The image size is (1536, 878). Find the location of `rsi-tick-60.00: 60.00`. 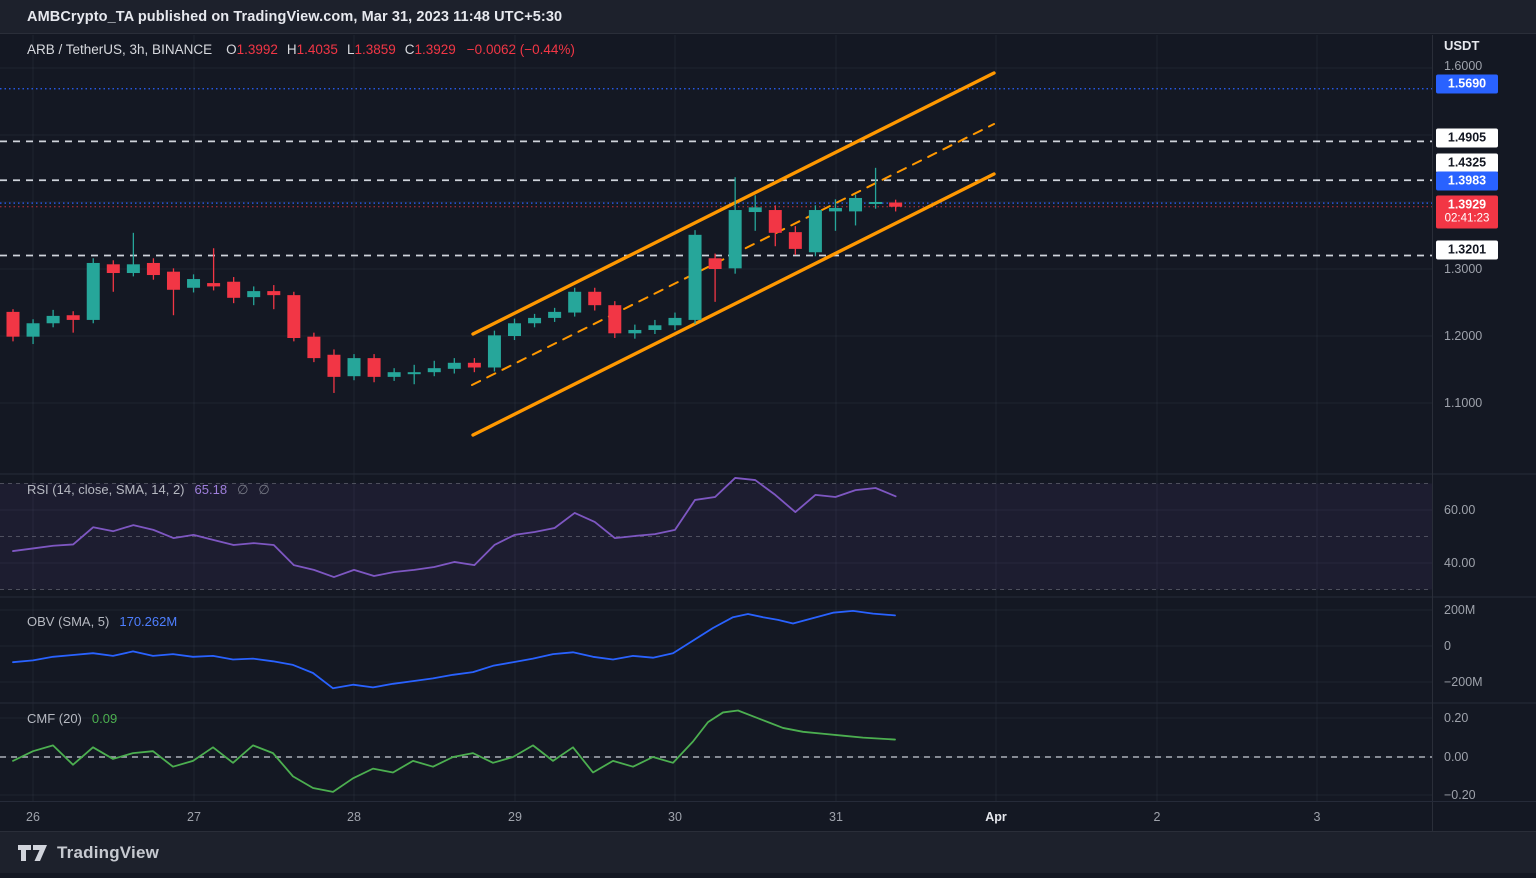

rsi-tick-60.00: 60.00 is located at coordinates (1460, 510).